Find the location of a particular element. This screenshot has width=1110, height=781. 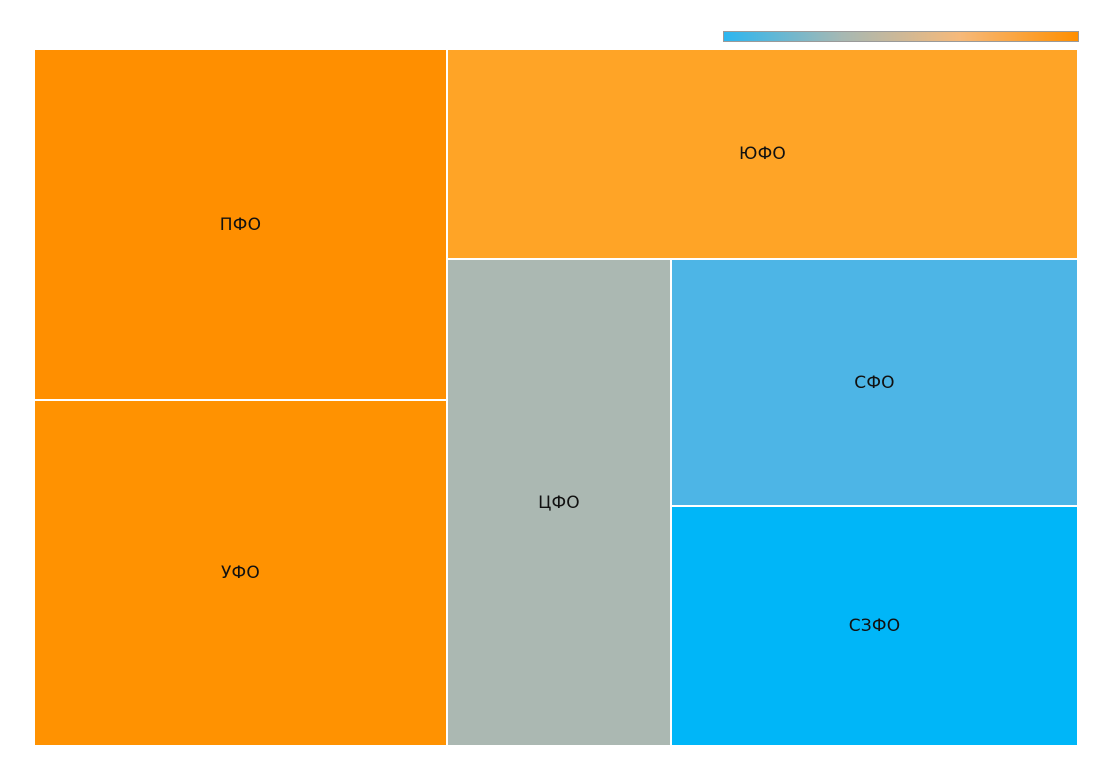

treemap-tile: СФО is located at coordinates (874, 382).